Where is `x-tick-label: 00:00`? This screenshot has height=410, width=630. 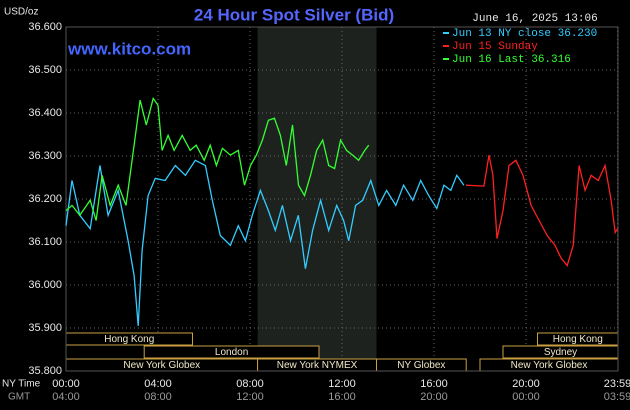 x-tick-label: 00:00 is located at coordinates (66, 384).